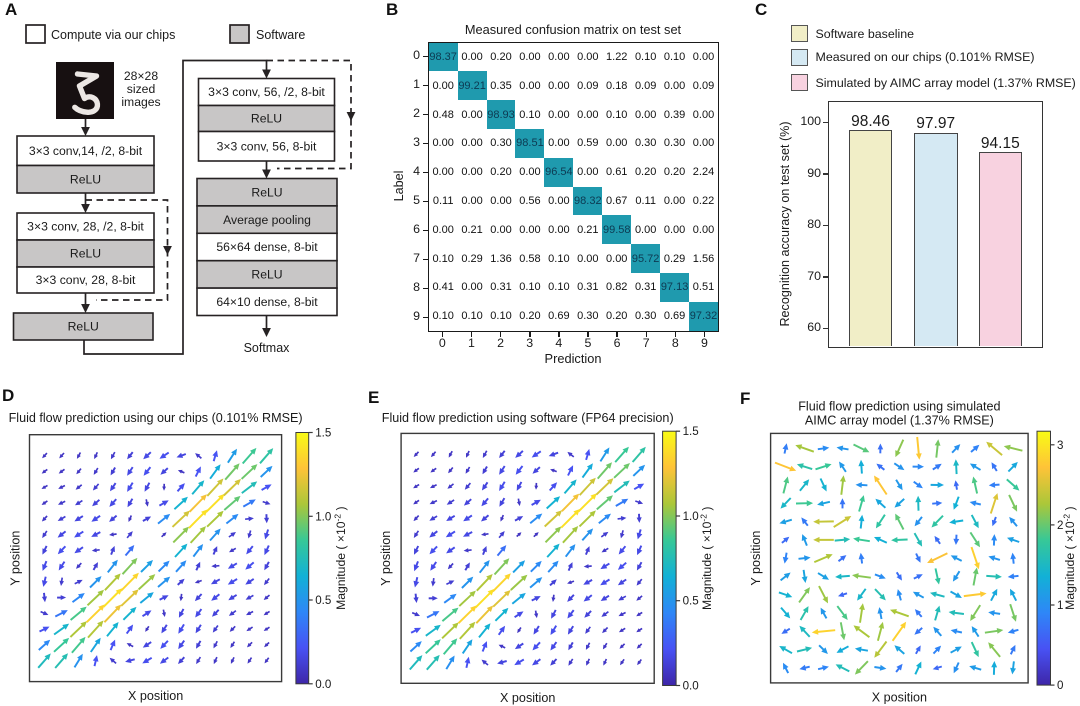  What do you see at coordinates (267, 247) in the screenshot?
I see `svg-text: 56×64 dense, 8-bit` at bounding box center [267, 247].